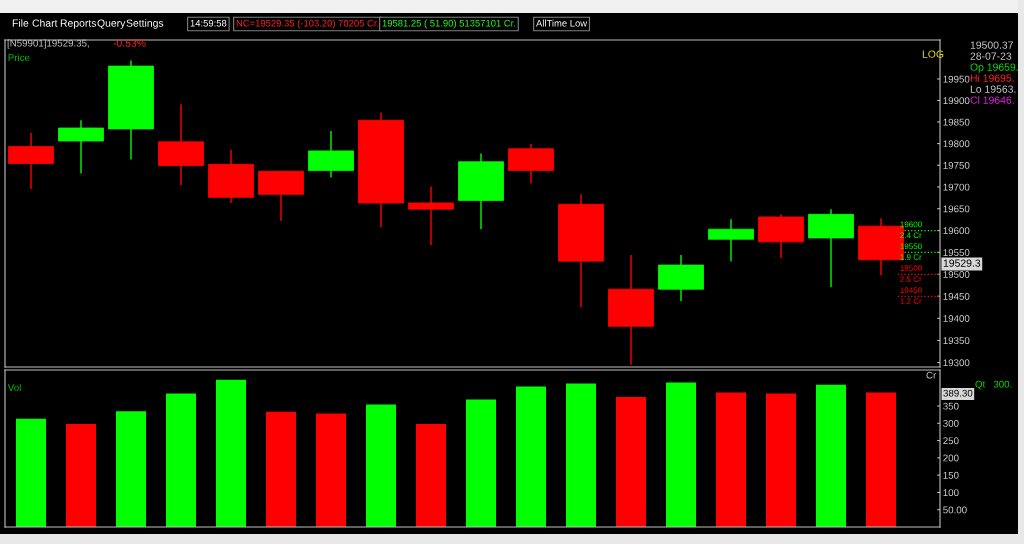 This screenshot has width=1024, height=544. Describe the element at coordinates (449, 24) in the screenshot. I see `text: 19581.25 ( 51.90) 51357101 Cr.` at that location.